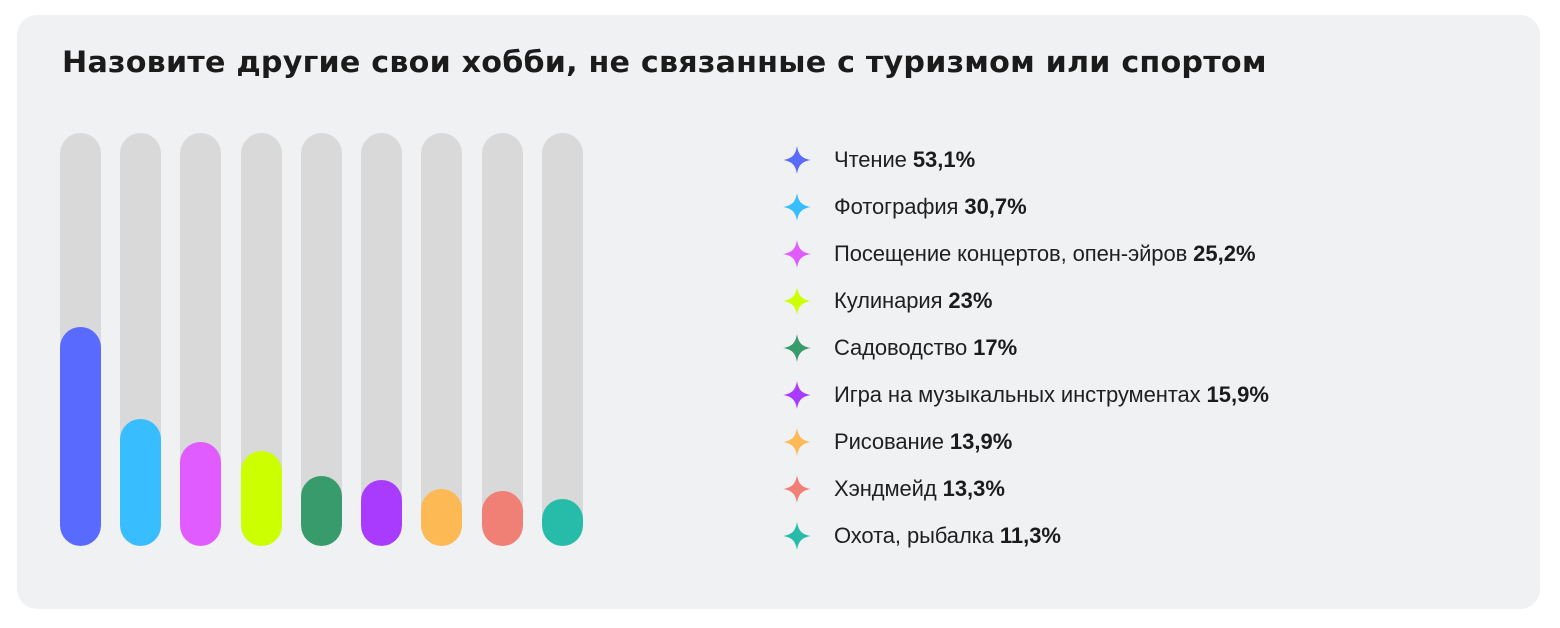  Describe the element at coordinates (1237, 394) in the screenshot. I see `legend-value: 15,9%` at that location.